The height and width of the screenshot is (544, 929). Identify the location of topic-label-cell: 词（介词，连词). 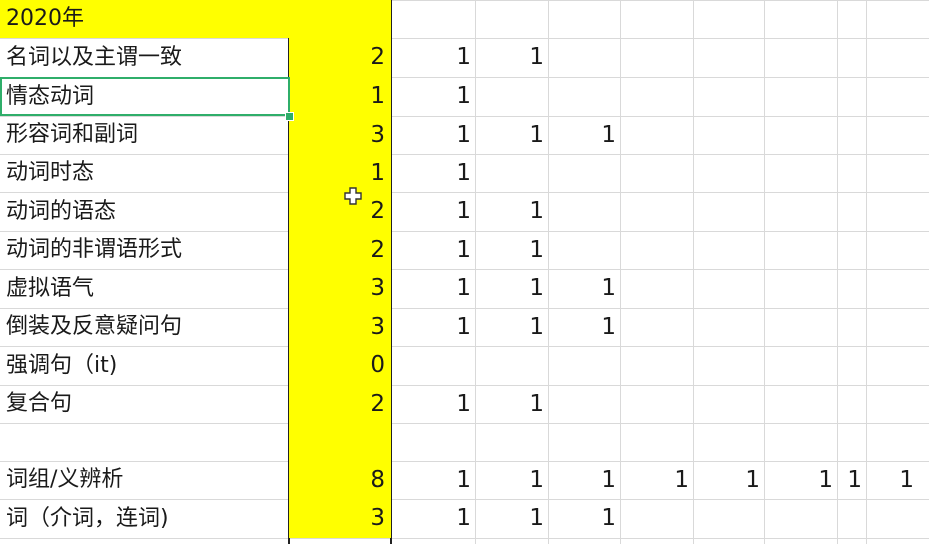
(87, 518).